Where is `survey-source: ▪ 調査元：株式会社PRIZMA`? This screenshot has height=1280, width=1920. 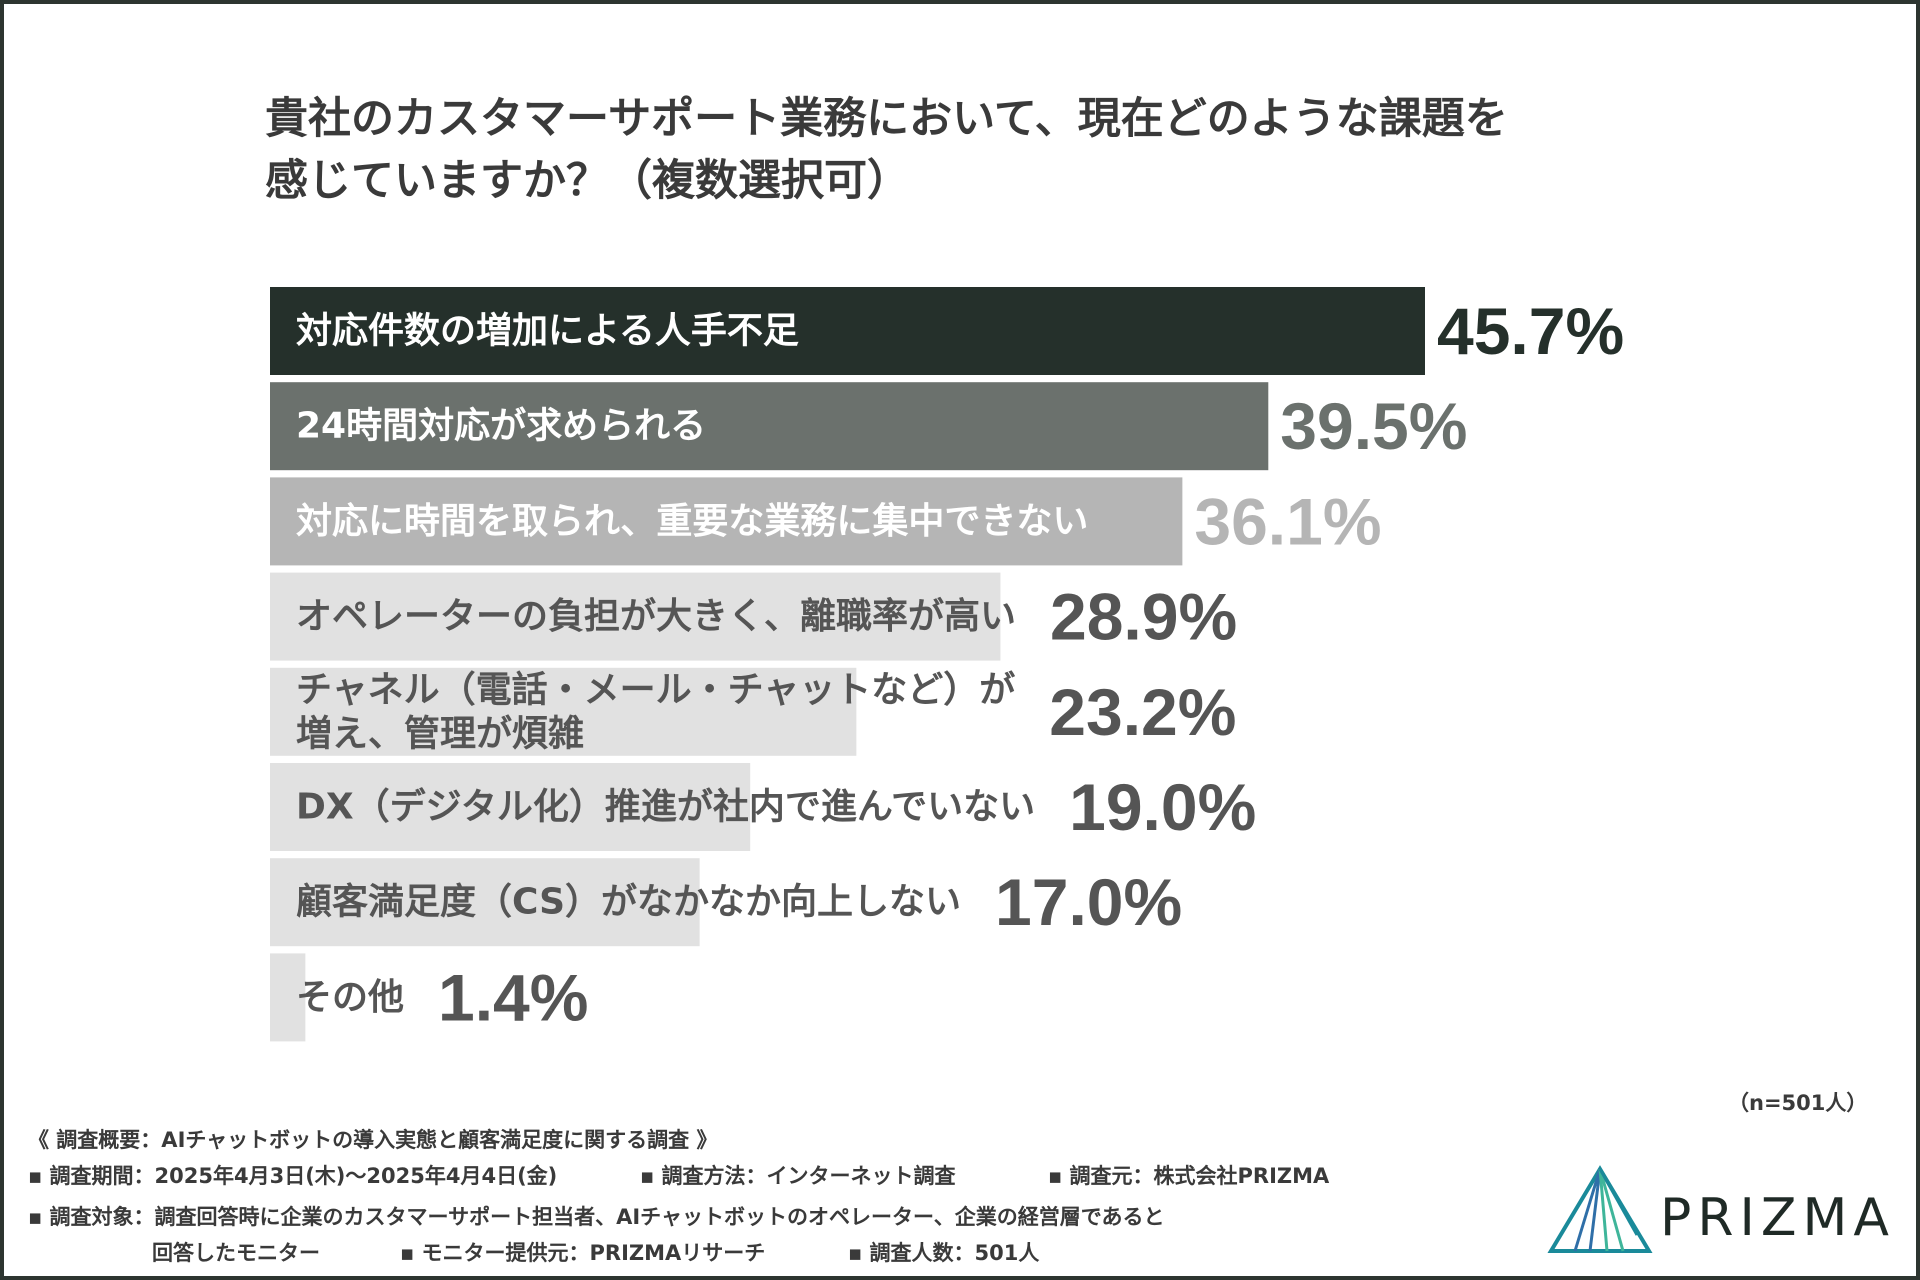
survey-source: ▪ 調査元：株式会社PRIZMA is located at coordinates (1189, 1176).